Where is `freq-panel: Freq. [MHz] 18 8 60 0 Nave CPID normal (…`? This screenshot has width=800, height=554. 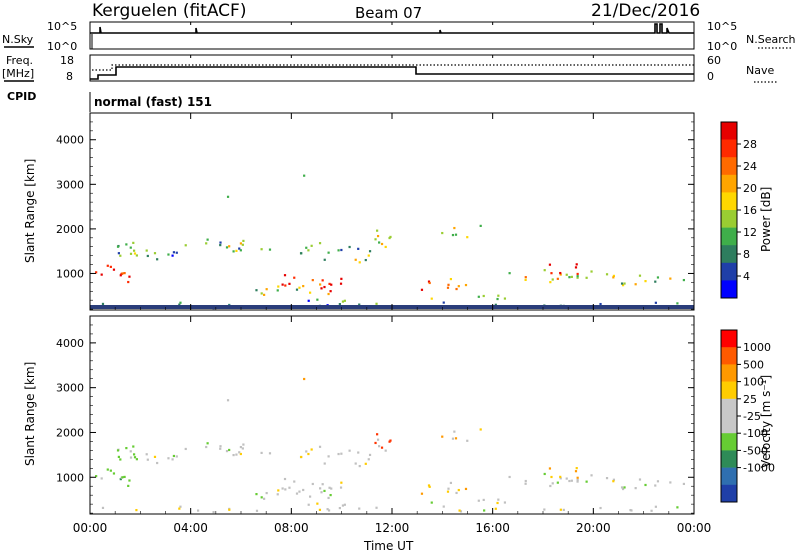
freq-panel: Freq. [MHz] 18 8 60 0 Nave CPID normal (… is located at coordinates (390, 83).